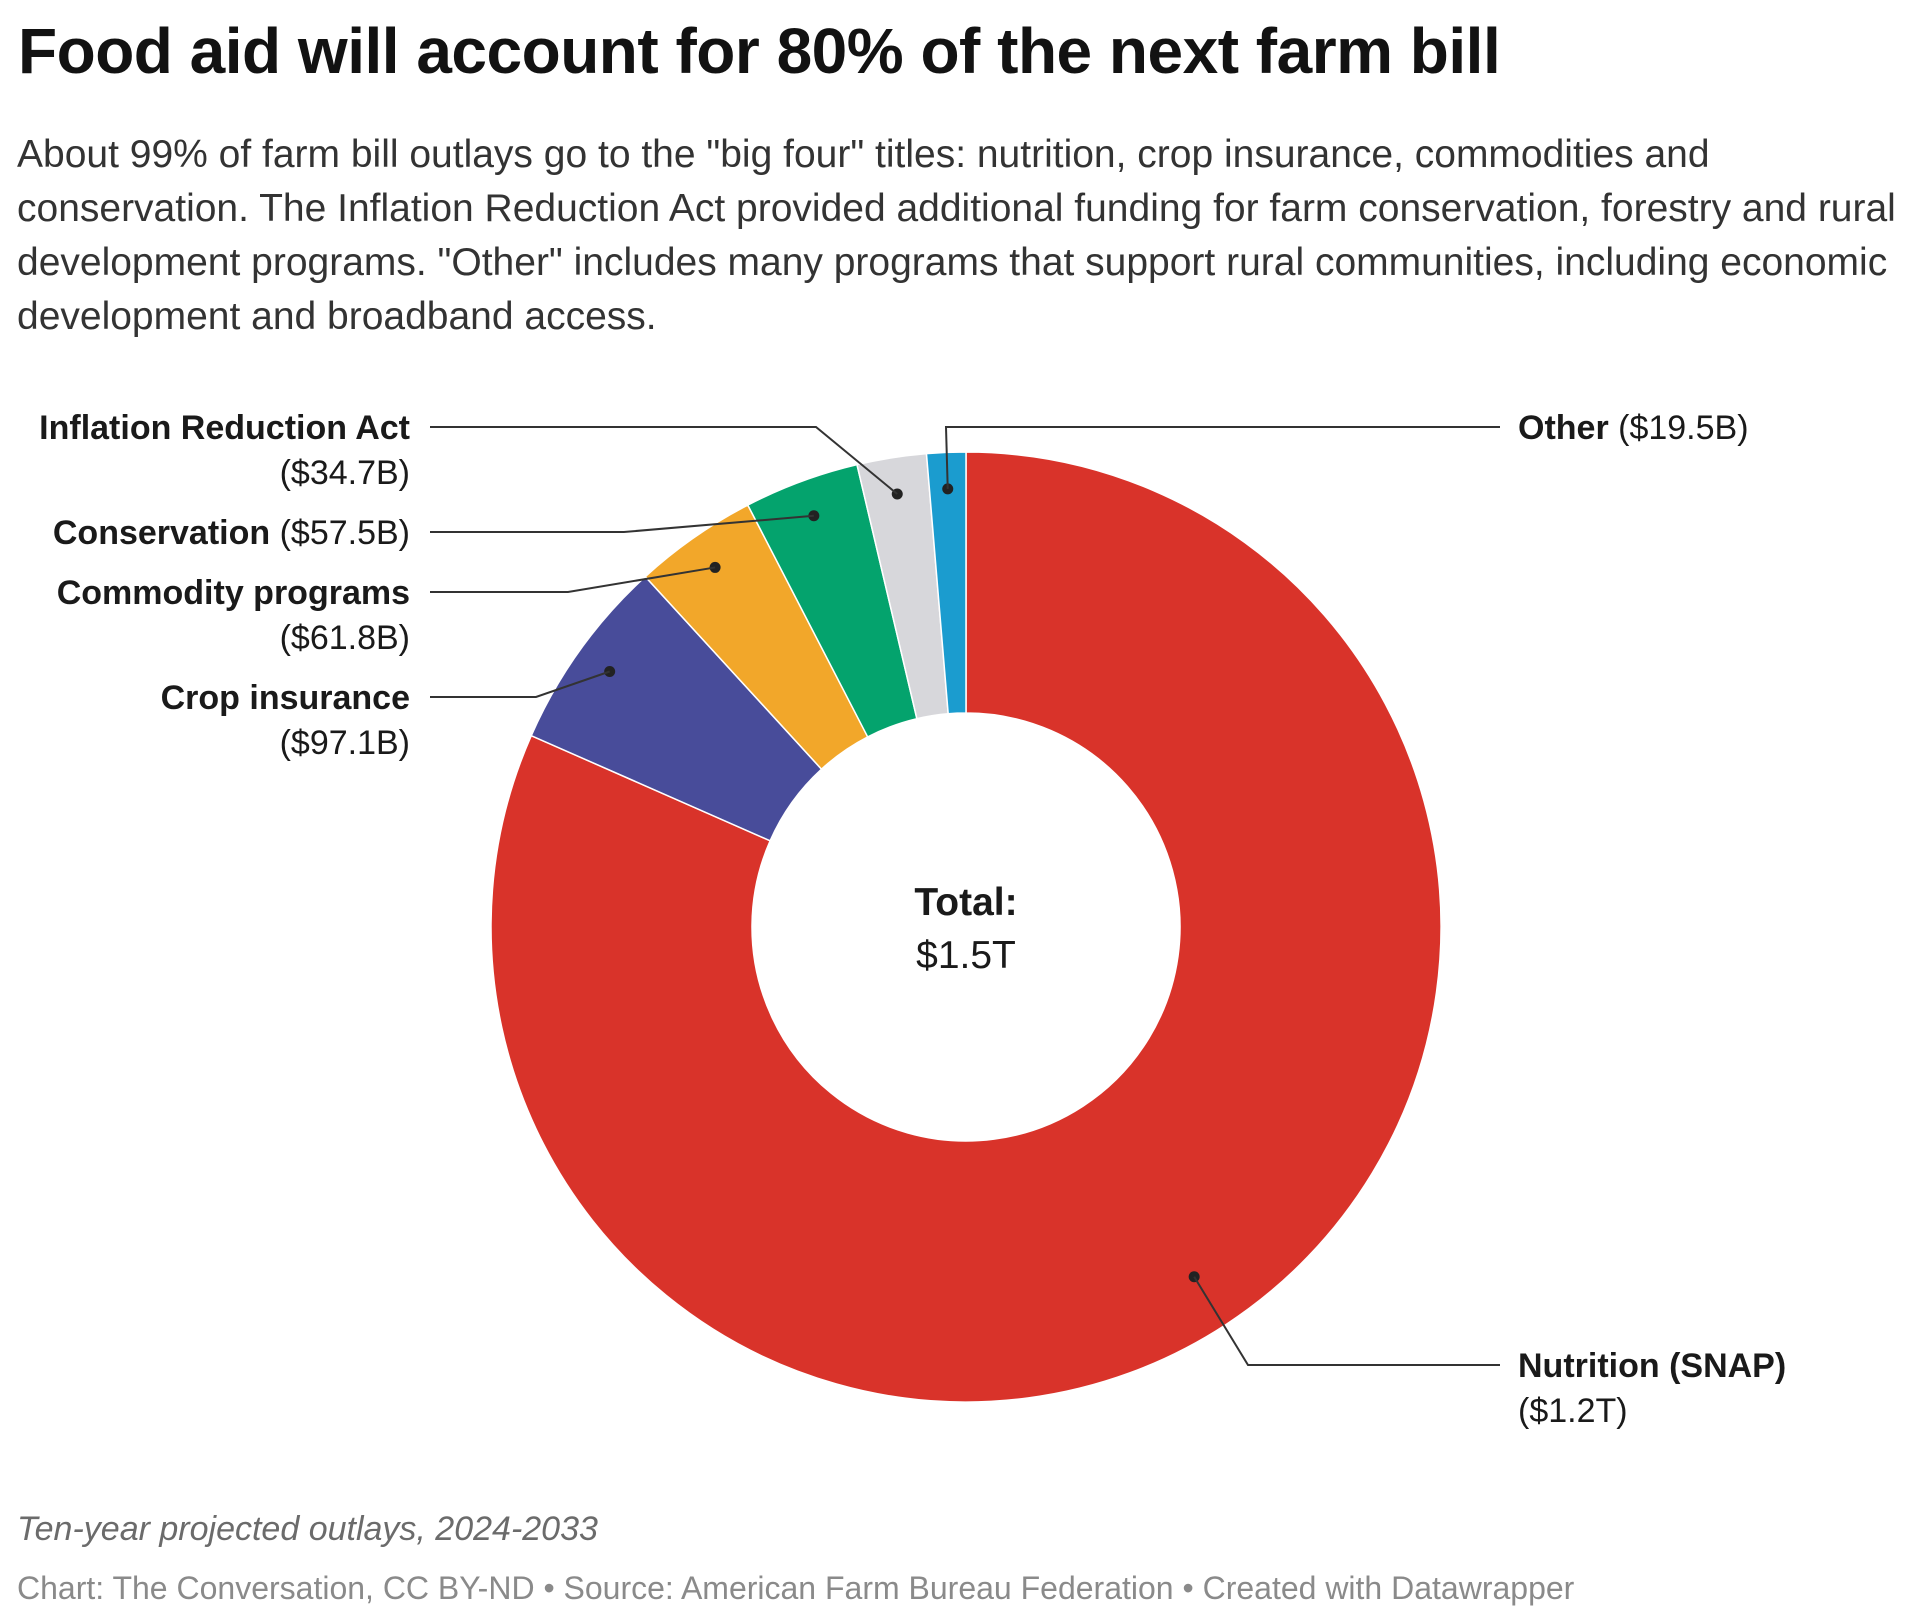 Image resolution: width=1920 pixels, height=1621 pixels. Describe the element at coordinates (1679, 428) in the screenshot. I see `slice-label-value: ($19.5B)` at that location.